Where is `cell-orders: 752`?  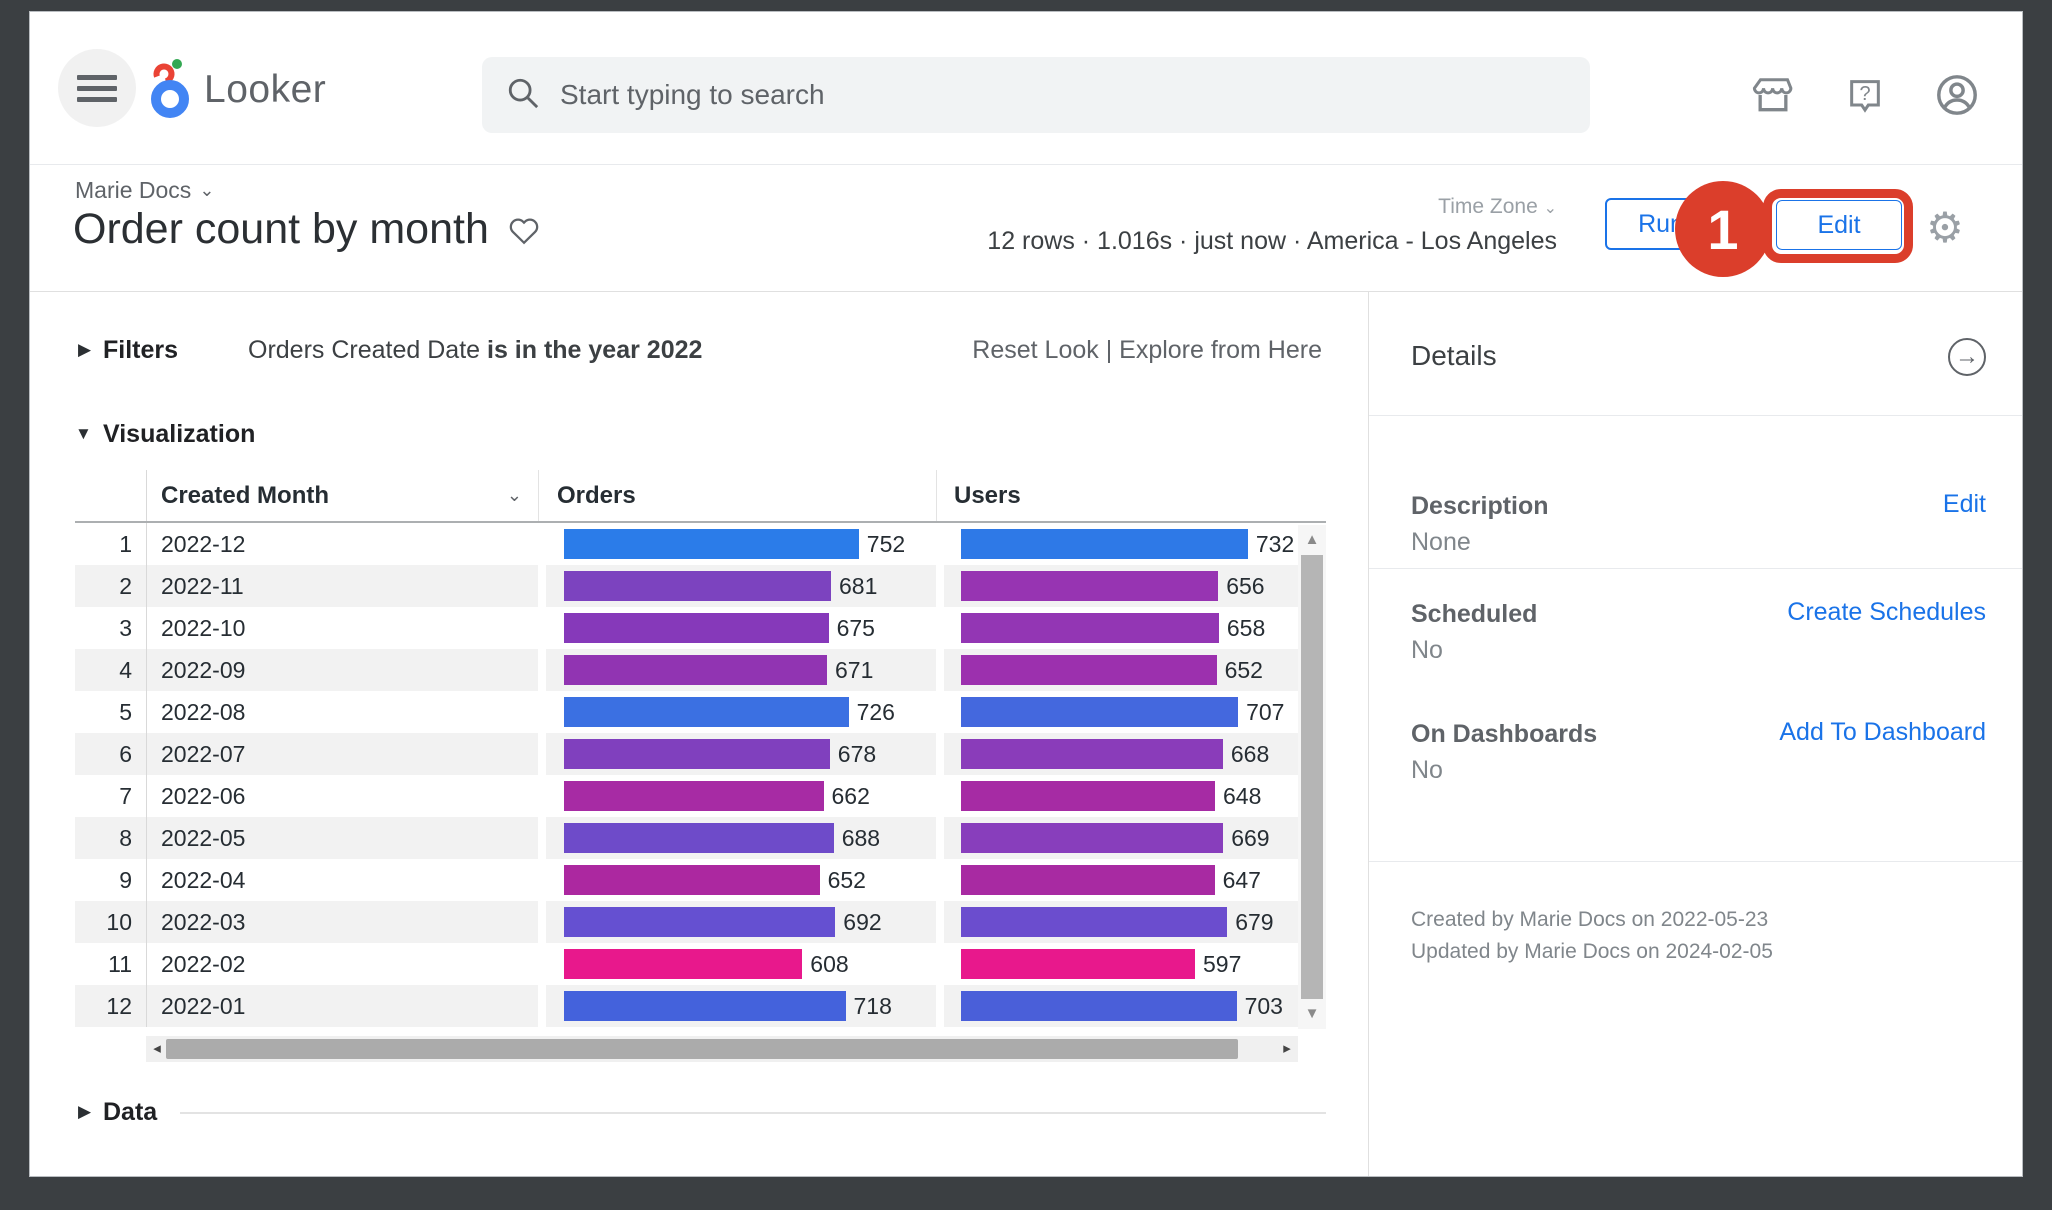
cell-orders: 752 is located at coordinates (737, 544).